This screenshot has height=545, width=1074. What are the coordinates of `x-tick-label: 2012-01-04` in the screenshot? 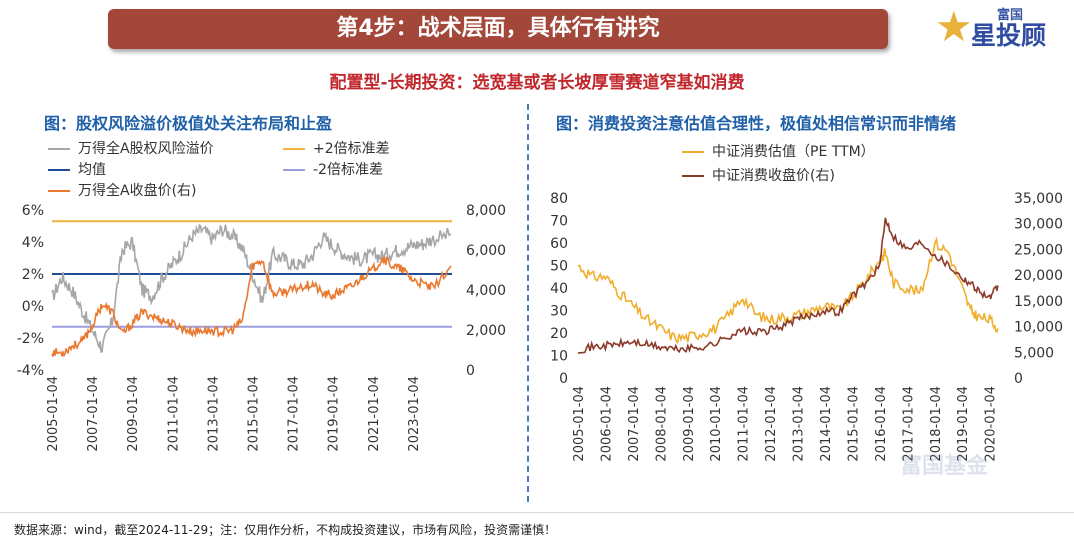 It's located at (771, 424).